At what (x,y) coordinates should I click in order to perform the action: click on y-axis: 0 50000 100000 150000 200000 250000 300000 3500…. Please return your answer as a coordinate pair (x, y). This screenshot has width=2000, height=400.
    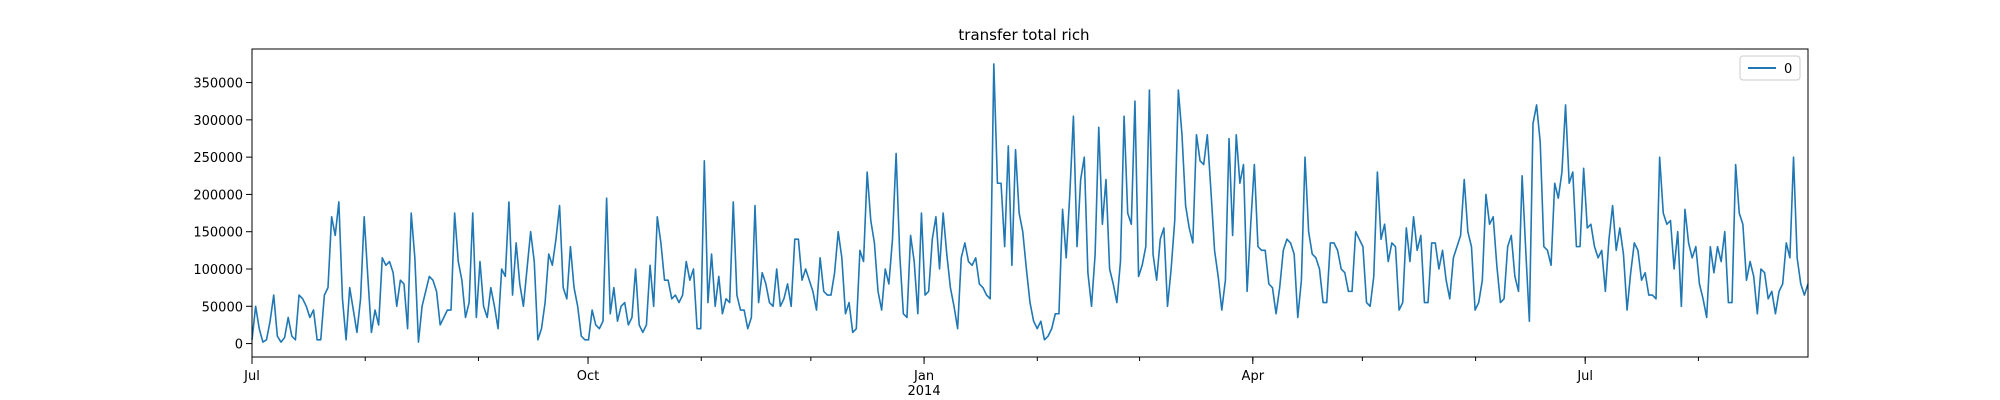
    Looking at the image, I should click on (222, 215).